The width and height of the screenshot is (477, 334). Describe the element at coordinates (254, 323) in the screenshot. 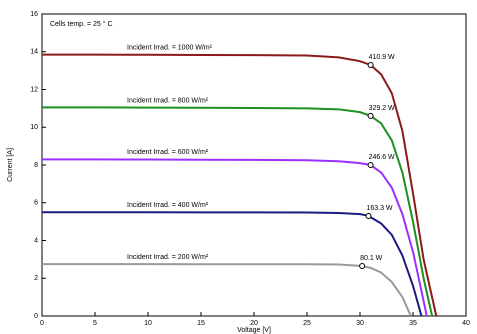

I see `x-tick-label: 20` at that location.